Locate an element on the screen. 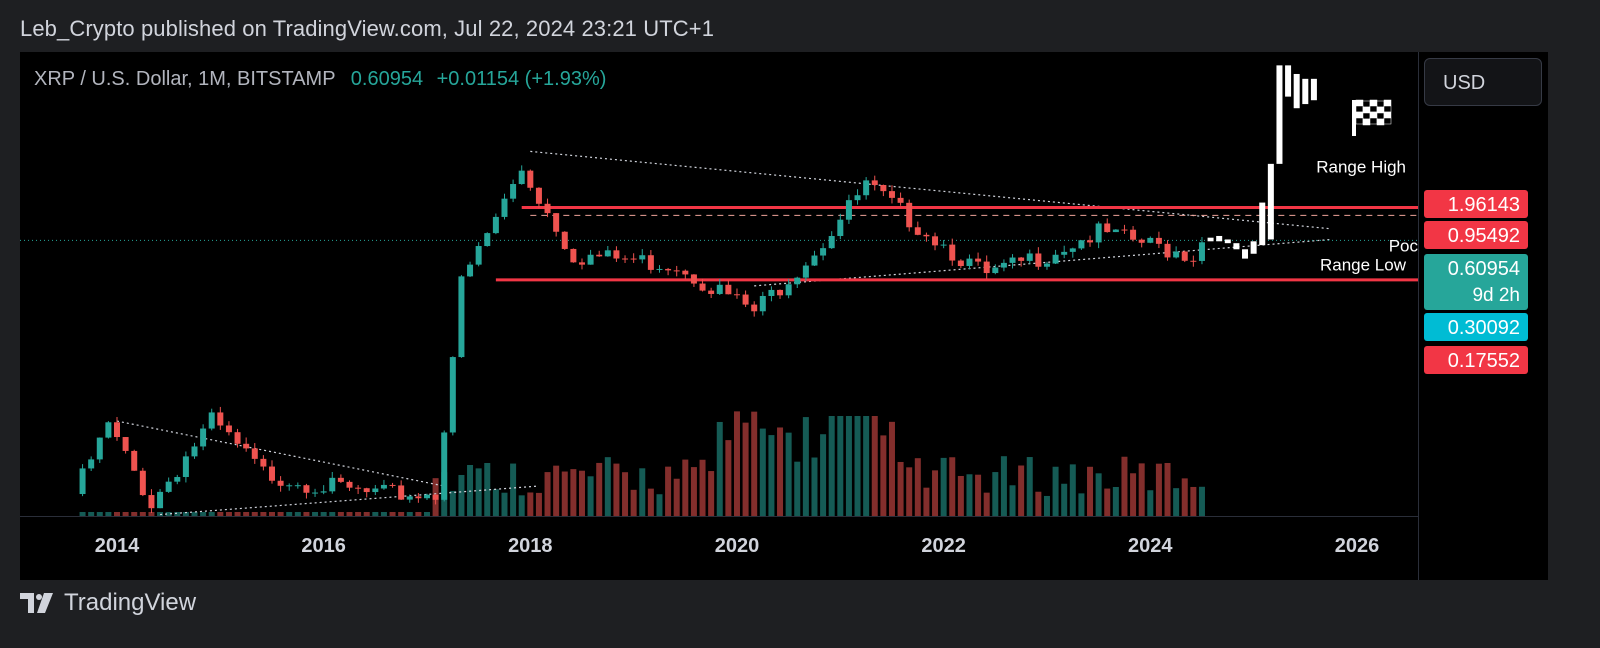  time-tick-2020: 2020 is located at coordinates (737, 546).